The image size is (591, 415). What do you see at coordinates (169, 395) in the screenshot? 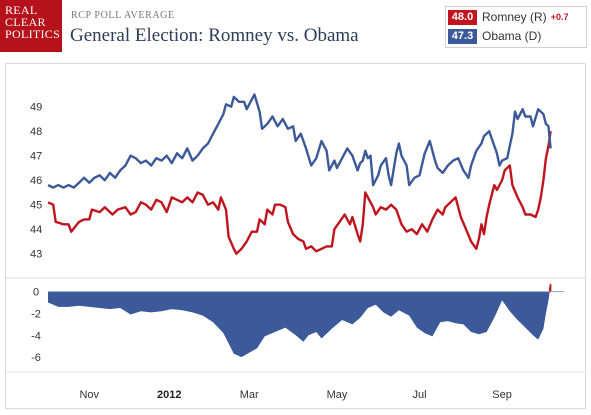
I see `x-tick-label: 2012` at bounding box center [169, 395].